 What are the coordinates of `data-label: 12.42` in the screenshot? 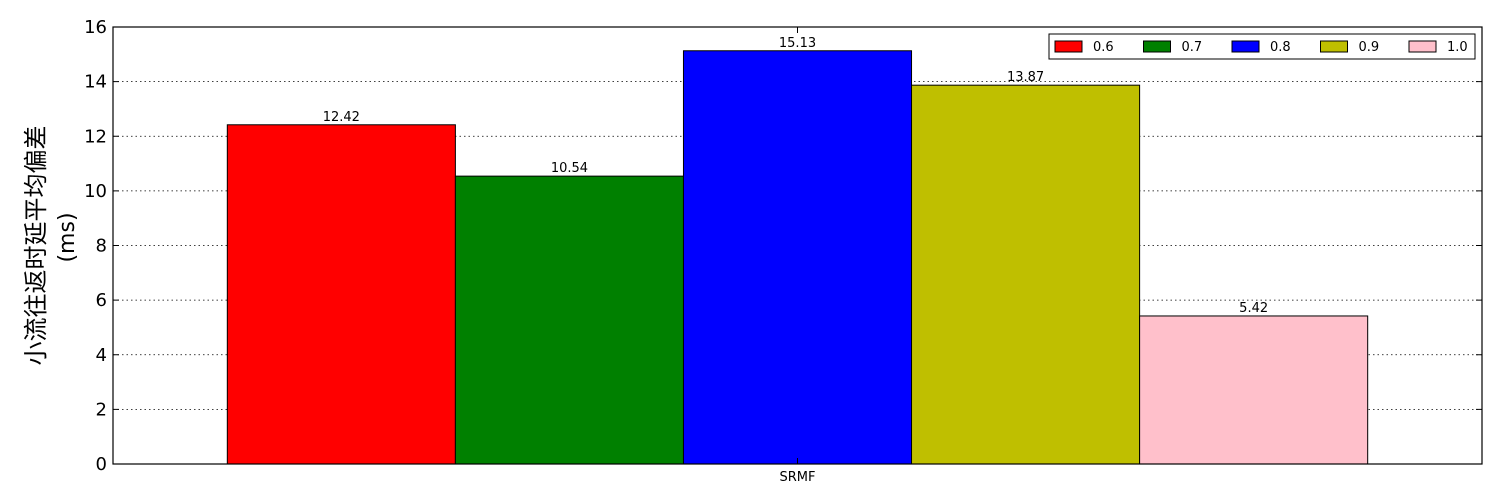 It's located at (341, 117).